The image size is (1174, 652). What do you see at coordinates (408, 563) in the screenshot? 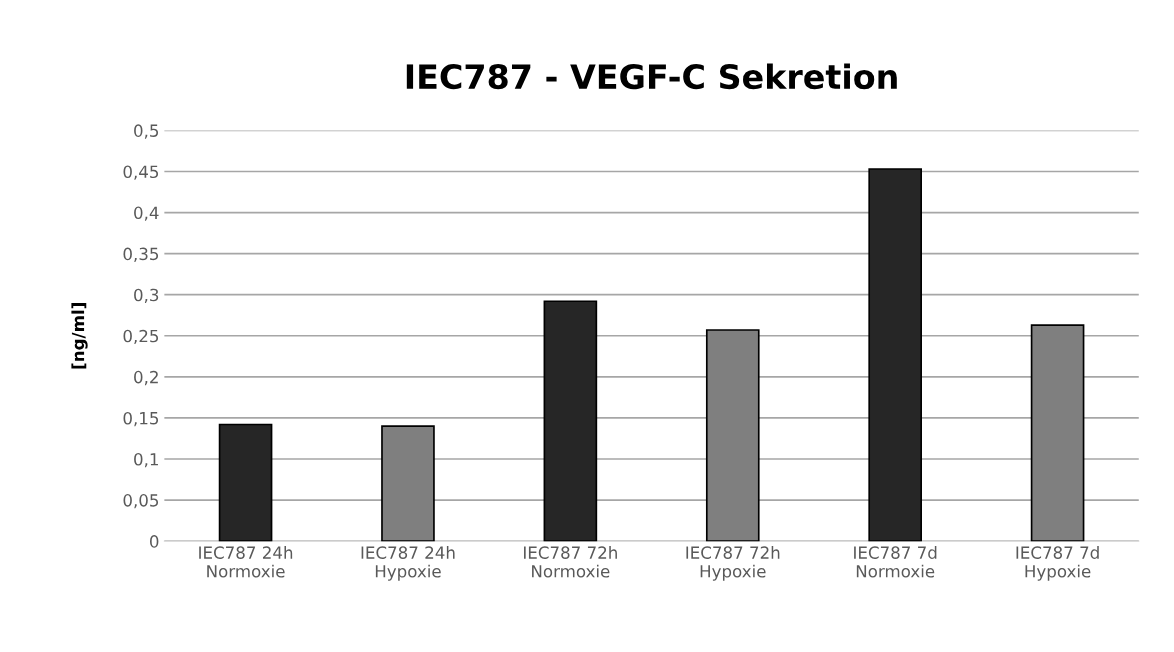
I see `x-tick-label: IEC787 24h Hypoxie` at bounding box center [408, 563].